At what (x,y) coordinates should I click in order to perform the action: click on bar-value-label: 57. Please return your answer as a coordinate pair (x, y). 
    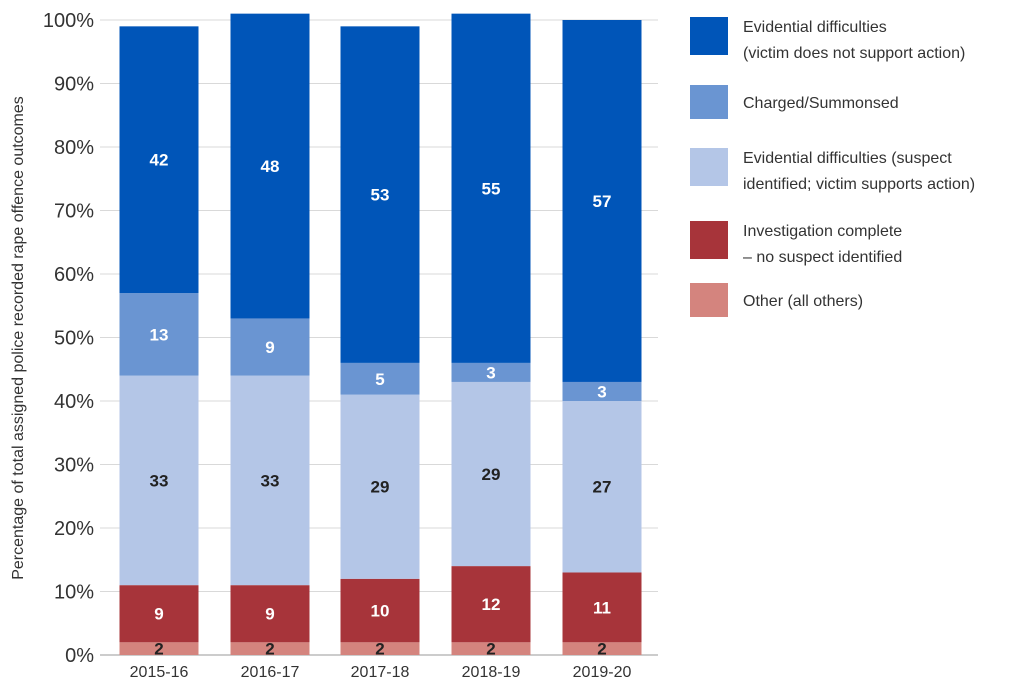
    Looking at the image, I should click on (602, 201).